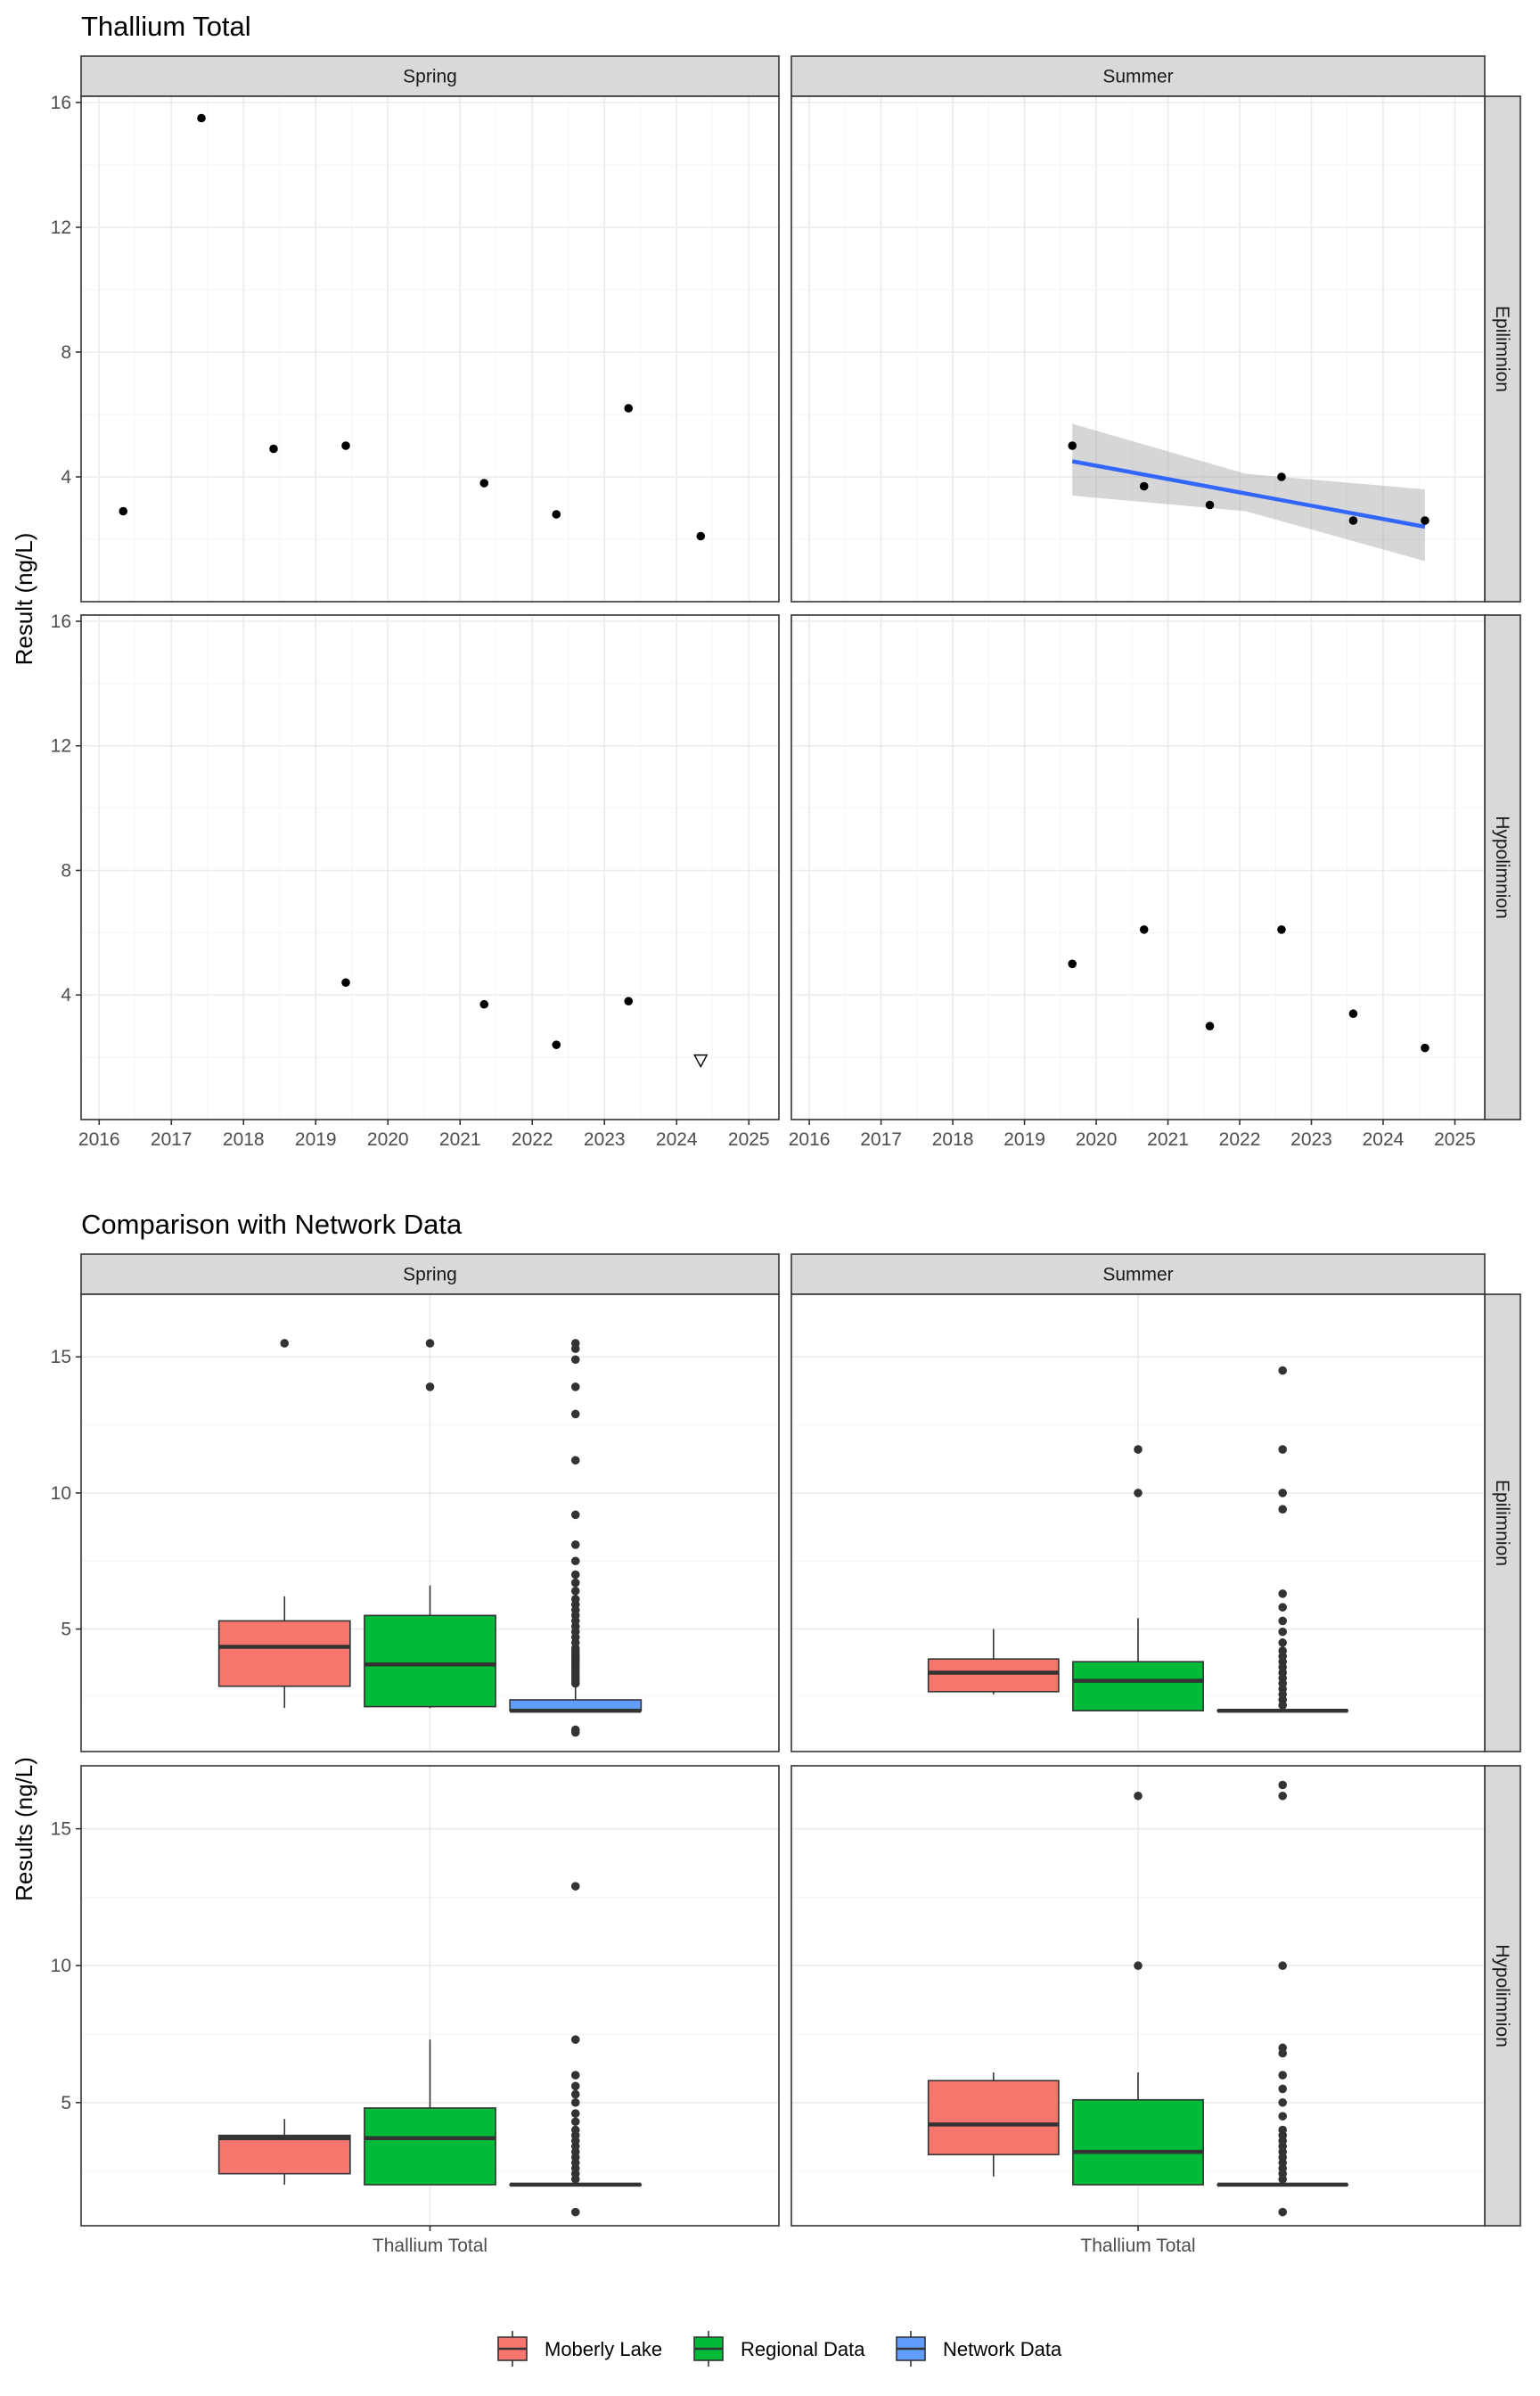 Image resolution: width=1540 pixels, height=2396 pixels. What do you see at coordinates (803, 2349) in the screenshot?
I see `legend-label: Regional Data` at bounding box center [803, 2349].